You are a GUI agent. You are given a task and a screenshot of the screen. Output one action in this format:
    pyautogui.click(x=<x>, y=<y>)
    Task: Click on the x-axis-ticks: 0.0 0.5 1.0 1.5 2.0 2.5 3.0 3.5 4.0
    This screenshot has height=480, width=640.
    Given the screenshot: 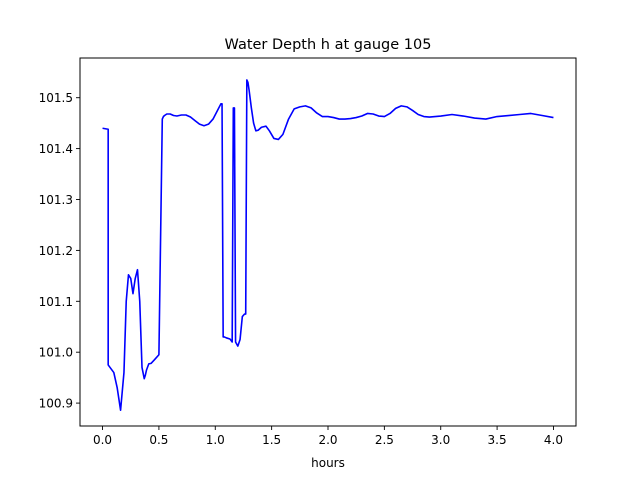 What is the action you would take?
    pyautogui.click(x=328, y=436)
    